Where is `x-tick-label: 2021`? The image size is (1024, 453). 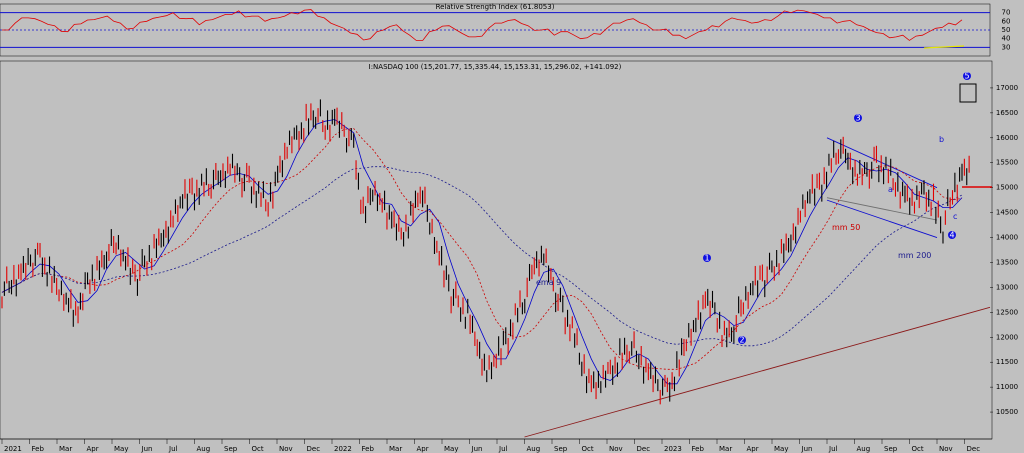
x-tick-label: 2021 is located at coordinates (13, 449).